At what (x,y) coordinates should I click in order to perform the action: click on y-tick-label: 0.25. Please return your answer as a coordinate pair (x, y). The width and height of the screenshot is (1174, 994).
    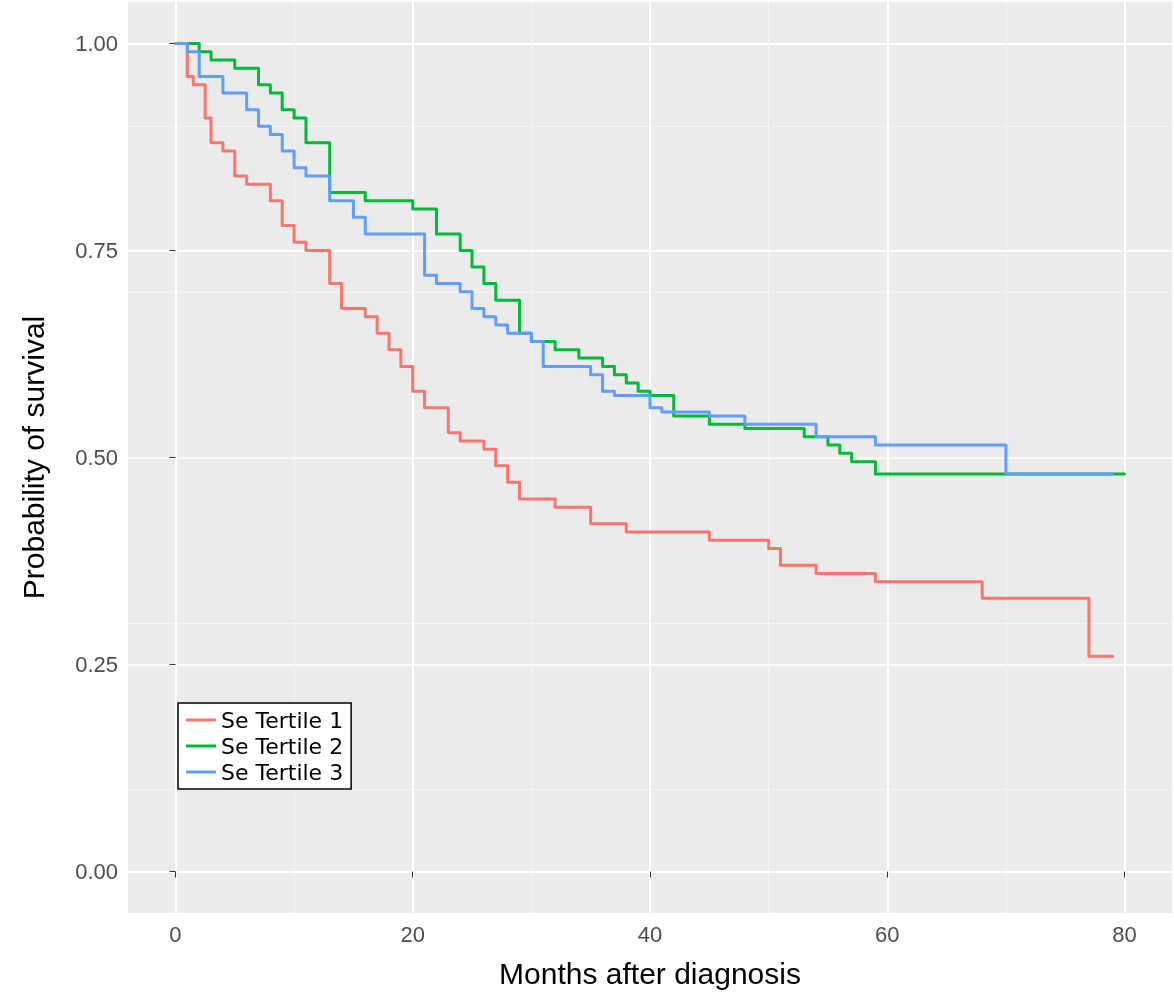
    Looking at the image, I should click on (96, 665).